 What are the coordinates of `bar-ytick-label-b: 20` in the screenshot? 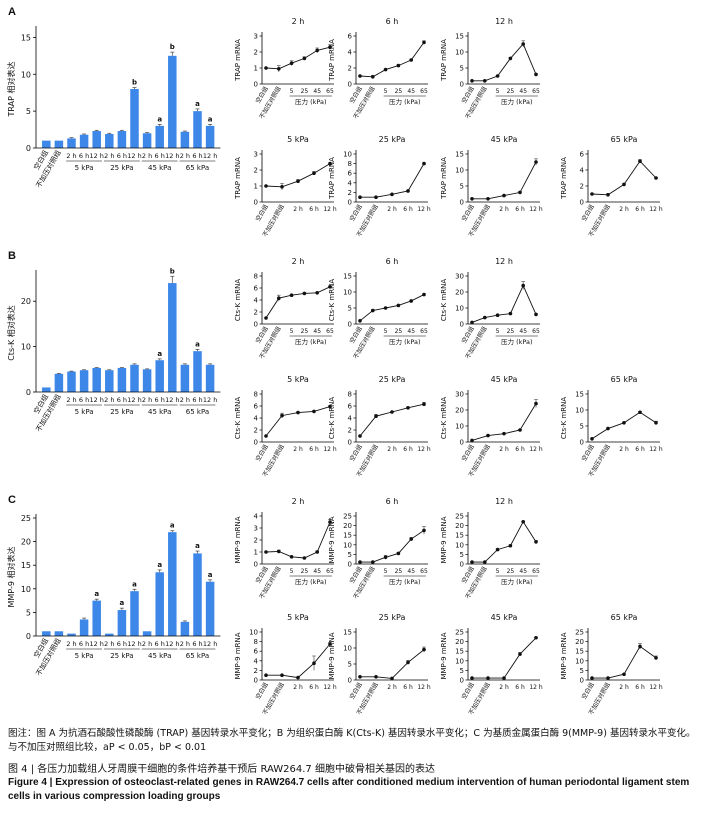 It's located at (26, 301).